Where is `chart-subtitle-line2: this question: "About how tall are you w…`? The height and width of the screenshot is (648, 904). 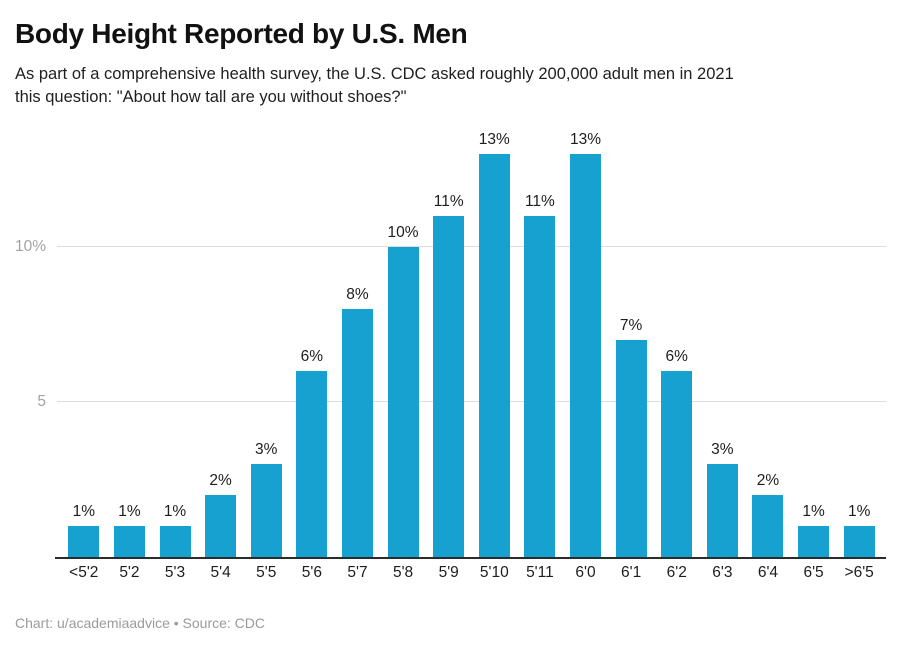
chart-subtitle-line2: this question: "About how tall are you w… is located at coordinates (211, 97).